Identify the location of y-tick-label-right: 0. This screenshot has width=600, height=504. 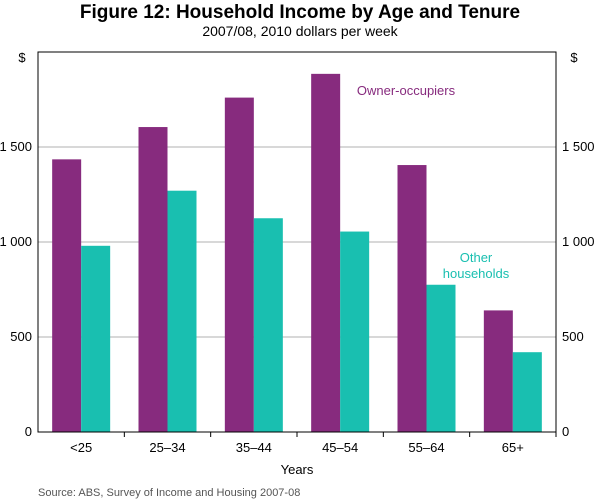
(565, 431).